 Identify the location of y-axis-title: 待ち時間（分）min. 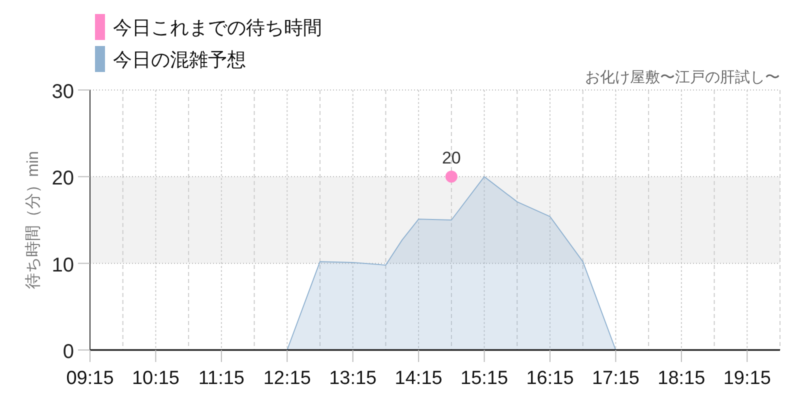
(33, 220).